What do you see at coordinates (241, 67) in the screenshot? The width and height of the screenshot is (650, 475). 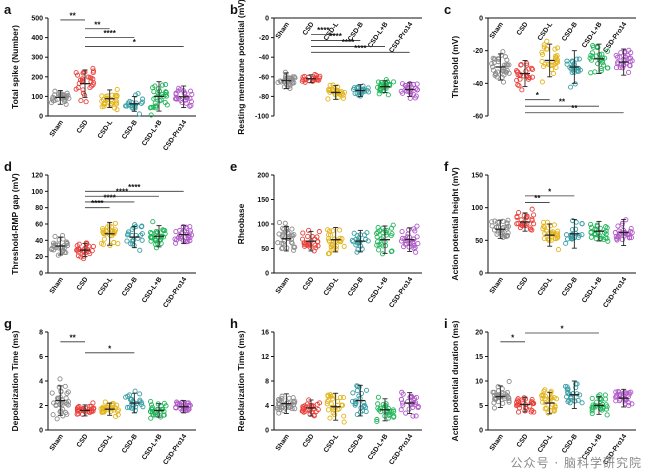 I see `y-axis-label: Resting membrane potential (mV)` at bounding box center [241, 67].